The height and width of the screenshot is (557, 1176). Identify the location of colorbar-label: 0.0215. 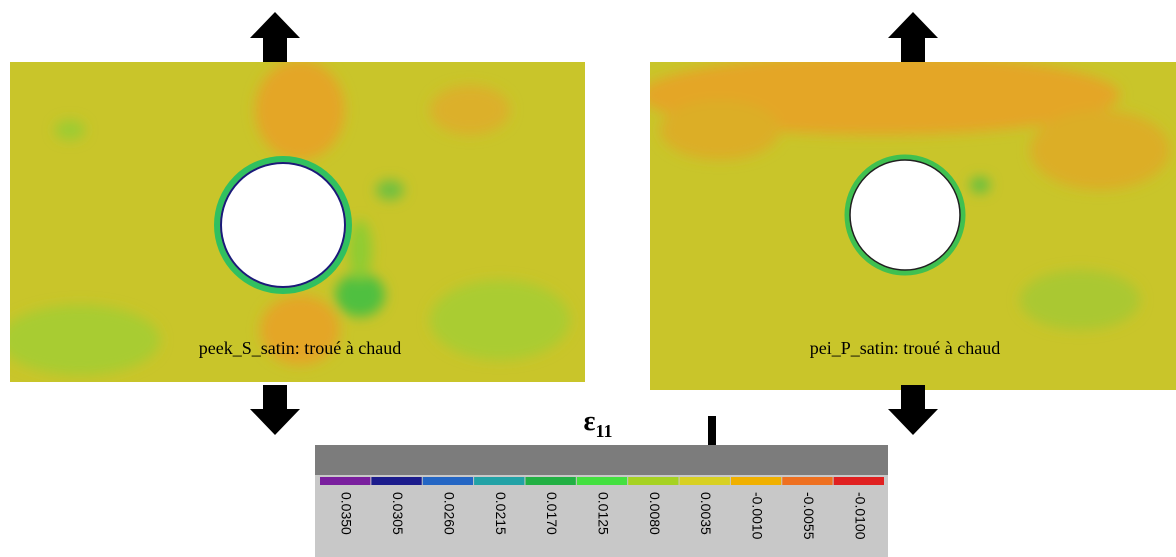
(501, 513).